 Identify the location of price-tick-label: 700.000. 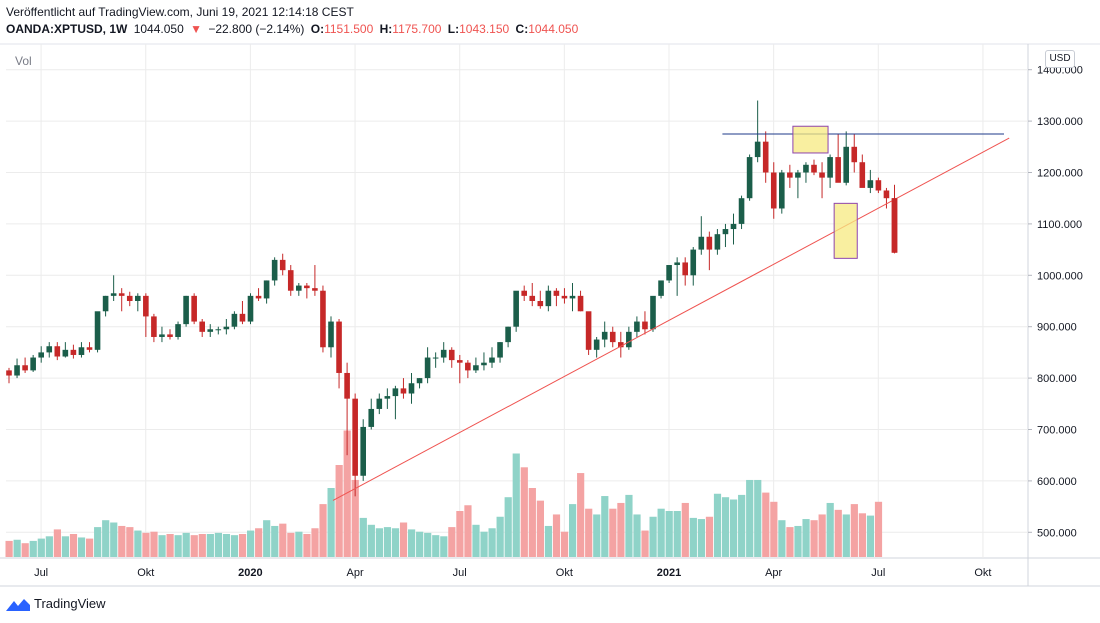
(1057, 431).